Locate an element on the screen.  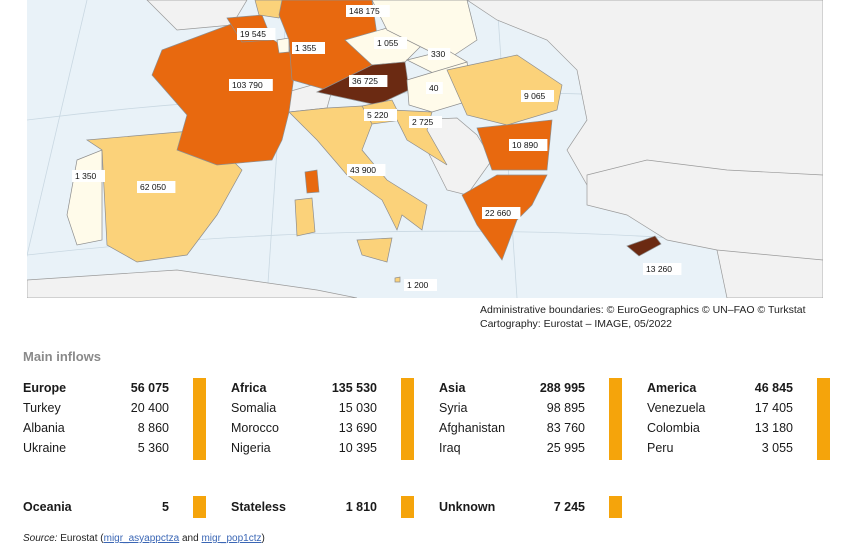
inflow-other-oceania: Oceania 5 is located at coordinates (118, 507).